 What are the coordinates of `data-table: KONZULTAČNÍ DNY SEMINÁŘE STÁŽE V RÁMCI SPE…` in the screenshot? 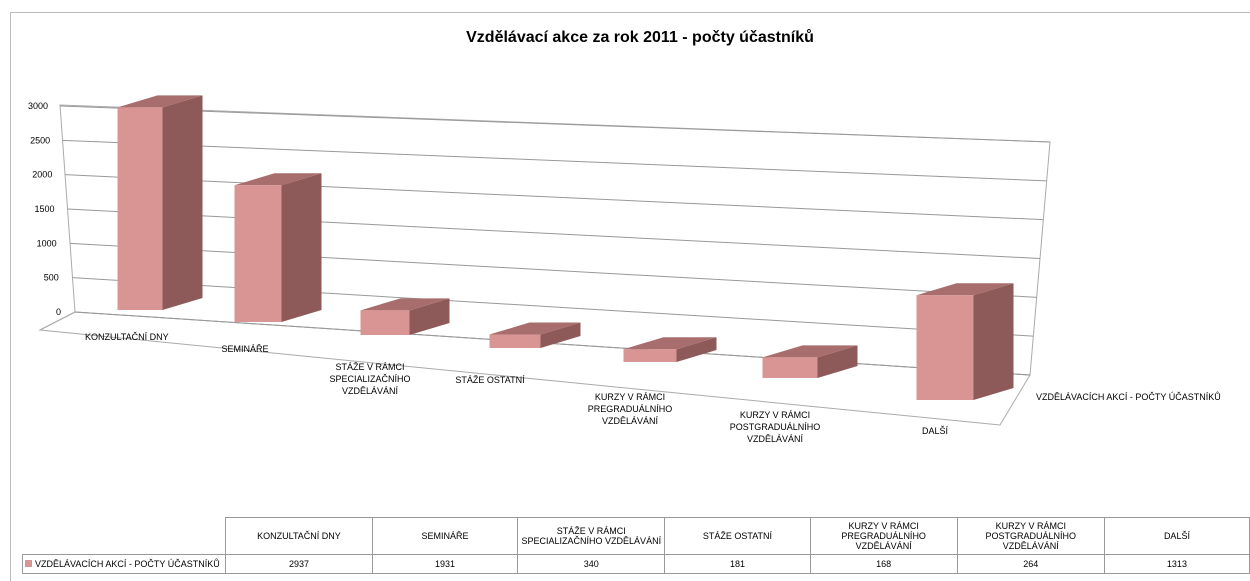 It's located at (635, 545).